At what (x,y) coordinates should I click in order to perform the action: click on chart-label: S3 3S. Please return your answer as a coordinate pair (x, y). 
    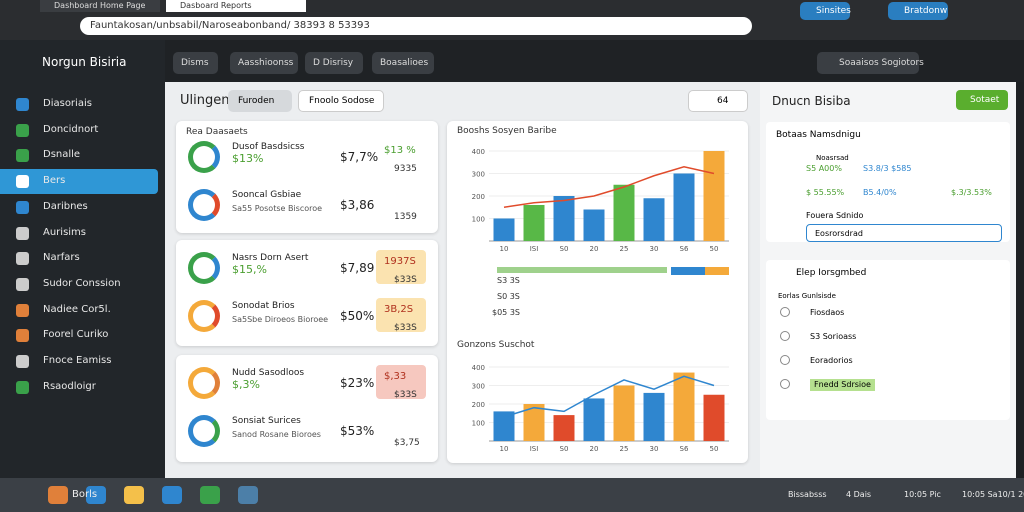
    Looking at the image, I should click on (508, 280).